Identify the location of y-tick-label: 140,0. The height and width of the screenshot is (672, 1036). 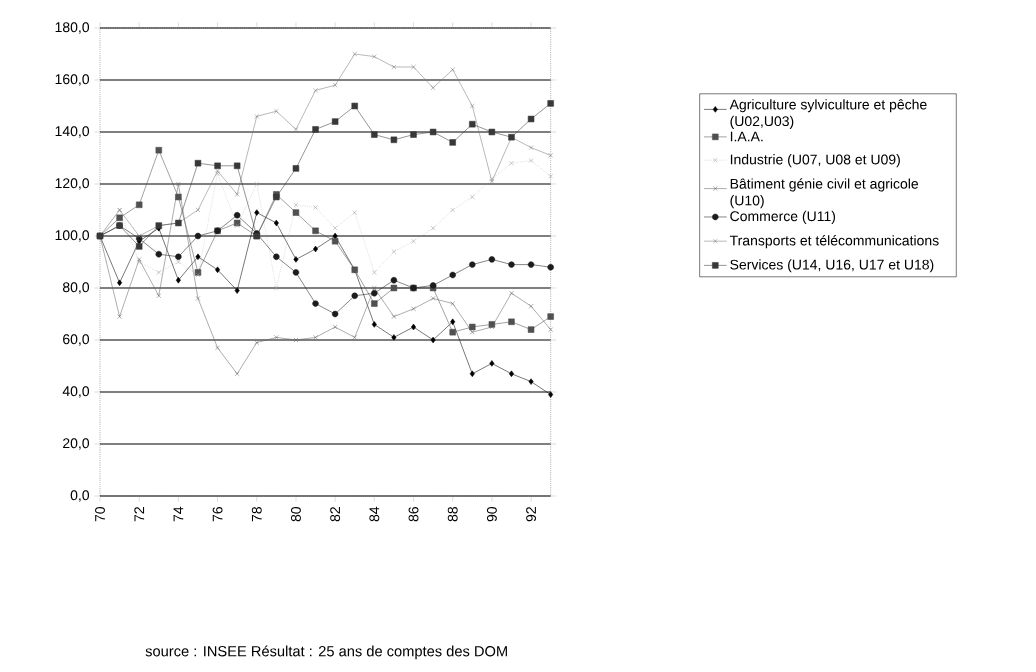
(72, 132).